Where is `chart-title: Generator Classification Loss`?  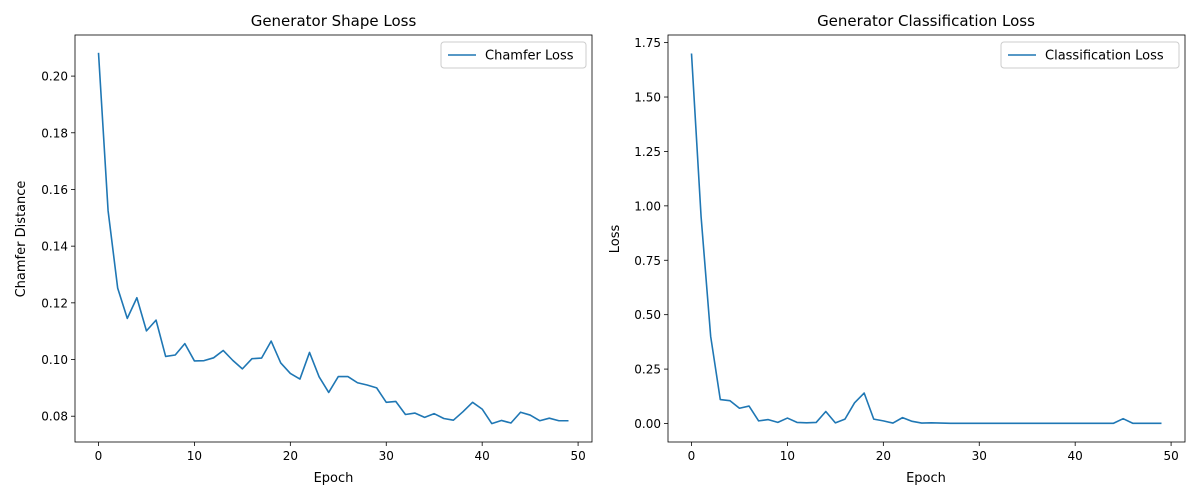 chart-title: Generator Classification Loss is located at coordinates (926, 21).